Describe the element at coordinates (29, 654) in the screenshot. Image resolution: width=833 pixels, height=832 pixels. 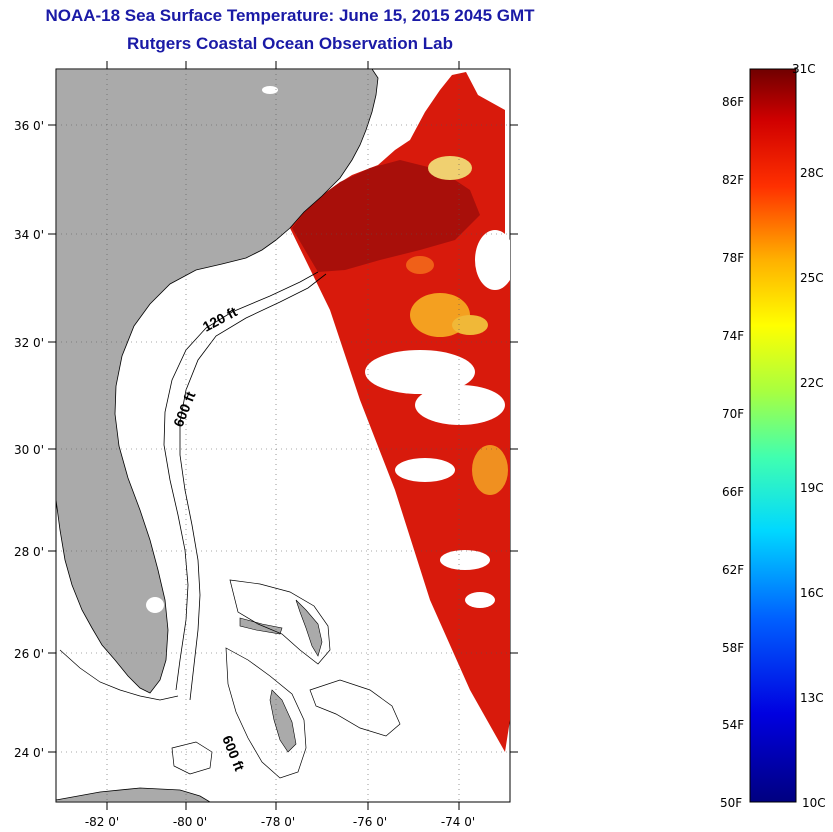
I see `lat-label: 26 0'` at that location.